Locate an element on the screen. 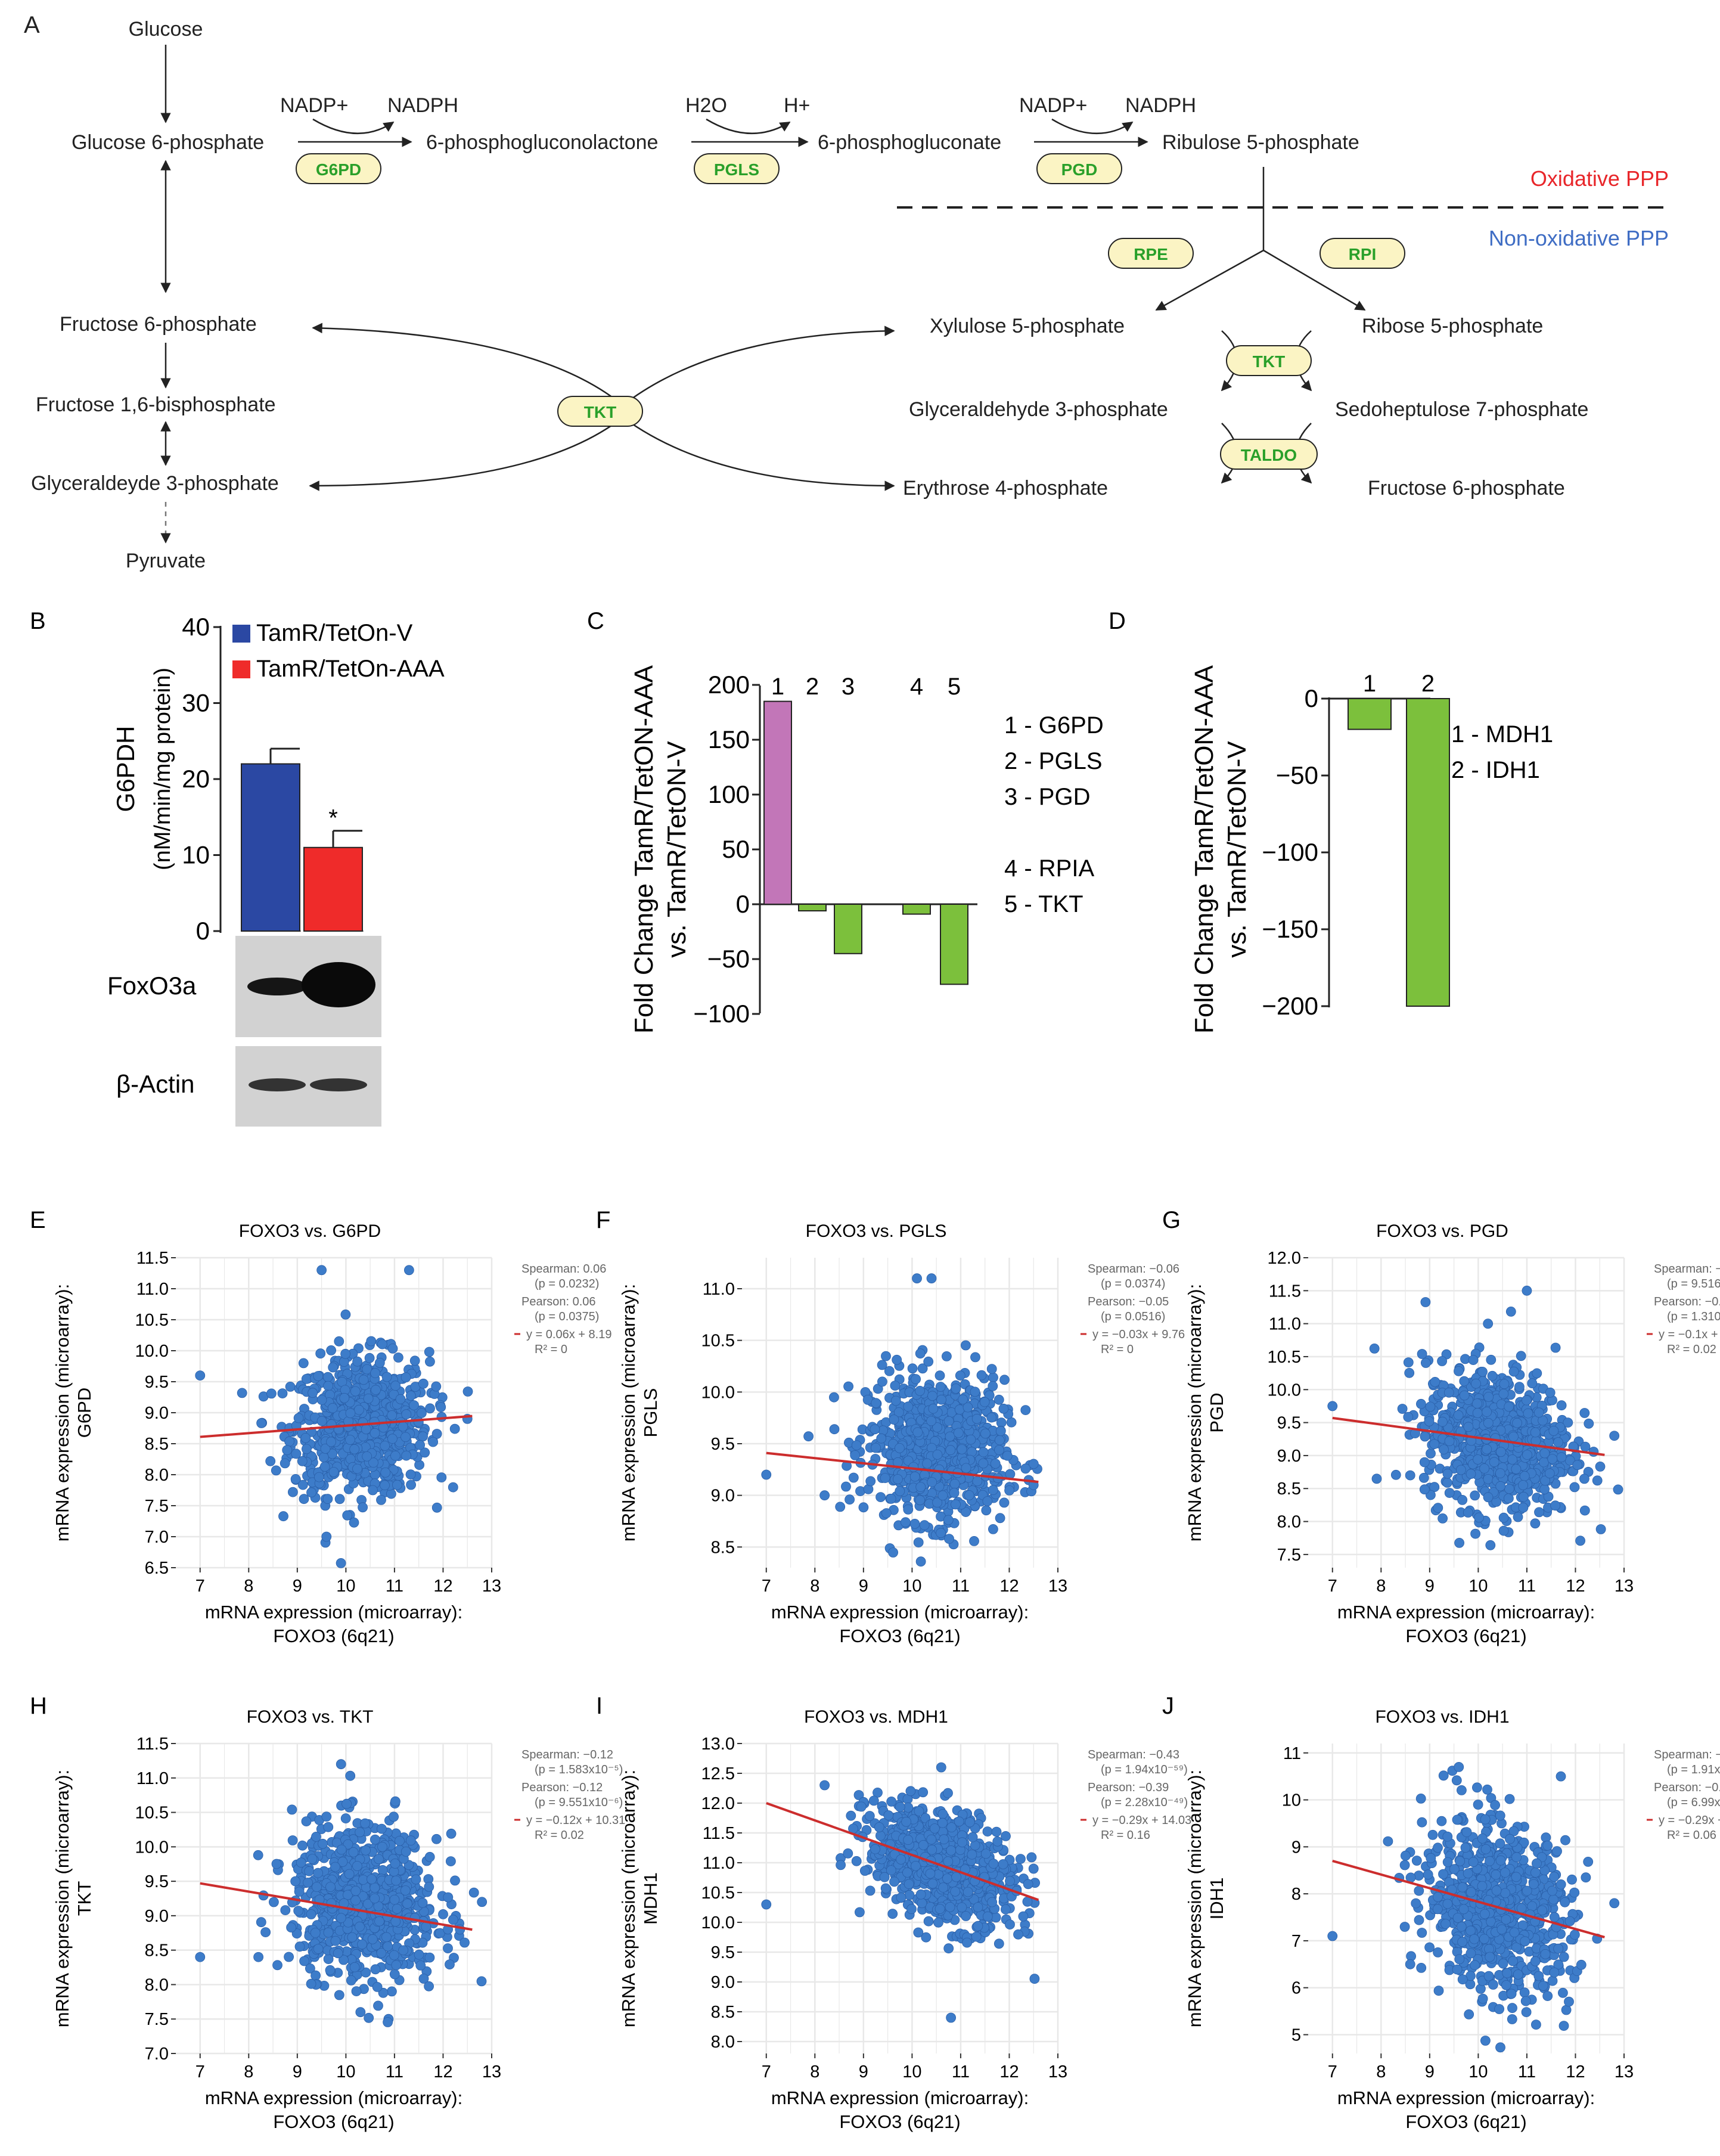 This screenshot has width=1720, height=2156. ytick-label: 9.0 is located at coordinates (723, 1982).